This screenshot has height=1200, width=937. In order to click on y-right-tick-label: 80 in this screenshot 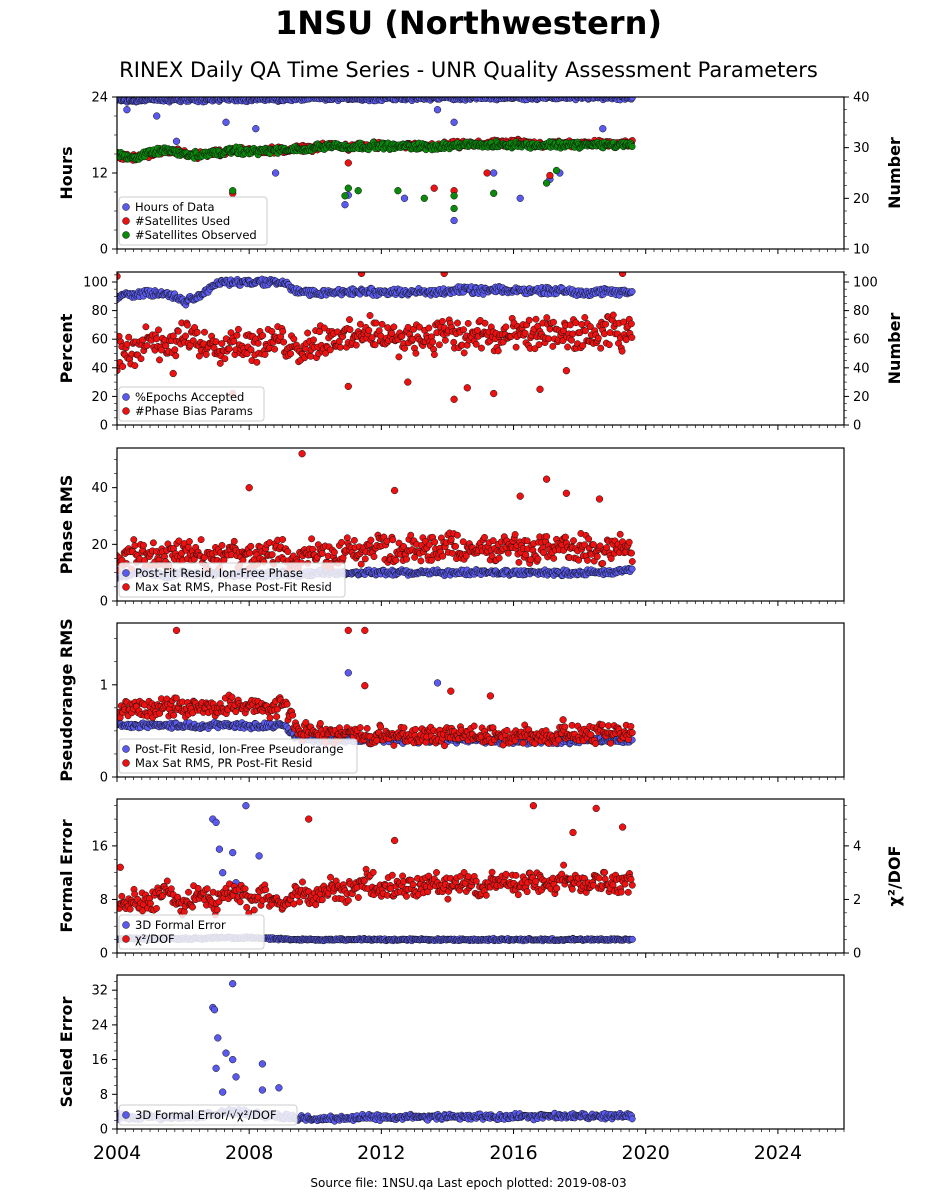, I will do `click(861, 311)`.